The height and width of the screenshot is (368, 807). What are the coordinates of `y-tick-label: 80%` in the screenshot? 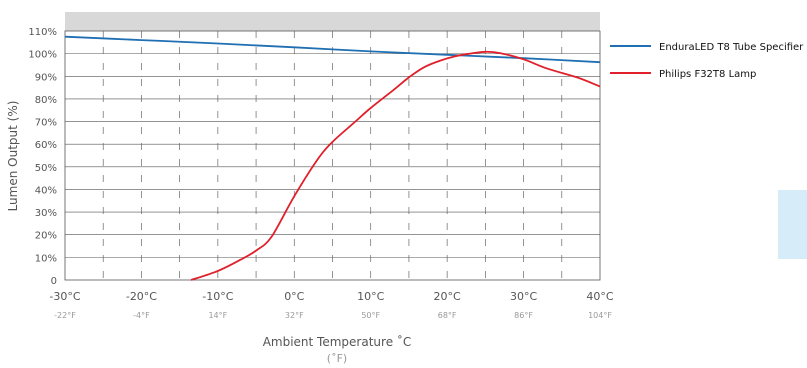 It's located at (46, 100).